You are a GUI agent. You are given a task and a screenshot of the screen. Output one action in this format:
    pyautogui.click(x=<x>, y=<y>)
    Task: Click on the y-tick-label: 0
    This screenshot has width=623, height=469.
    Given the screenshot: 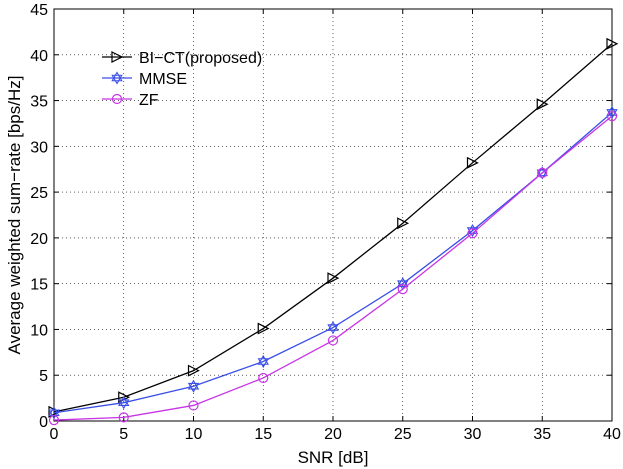 What is the action you would take?
    pyautogui.click(x=43, y=422)
    